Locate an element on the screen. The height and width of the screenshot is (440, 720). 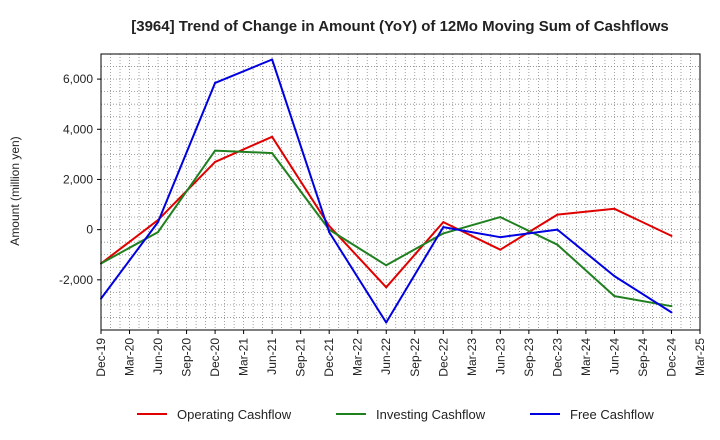
x-tick-label: Jun-22 is located at coordinates (386, 356).